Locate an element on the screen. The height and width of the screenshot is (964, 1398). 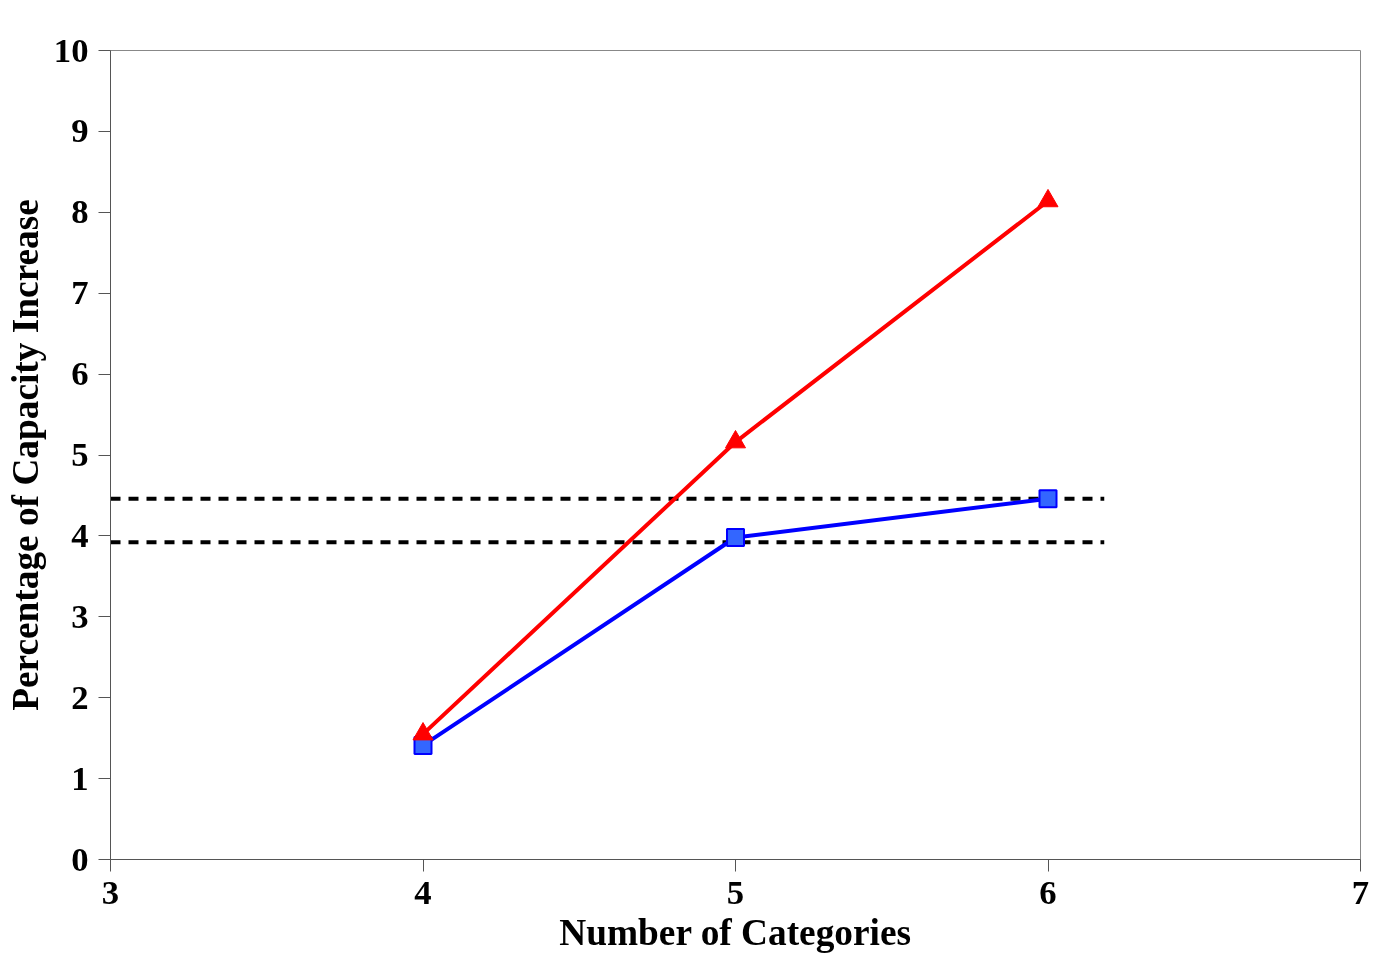
x-tick-label: 3 is located at coordinates (110, 891).